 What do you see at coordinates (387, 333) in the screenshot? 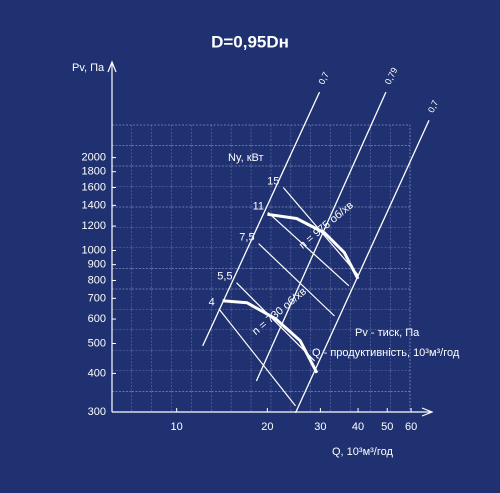
I see `legend-text: Pv - тиск, Па` at bounding box center [387, 333].